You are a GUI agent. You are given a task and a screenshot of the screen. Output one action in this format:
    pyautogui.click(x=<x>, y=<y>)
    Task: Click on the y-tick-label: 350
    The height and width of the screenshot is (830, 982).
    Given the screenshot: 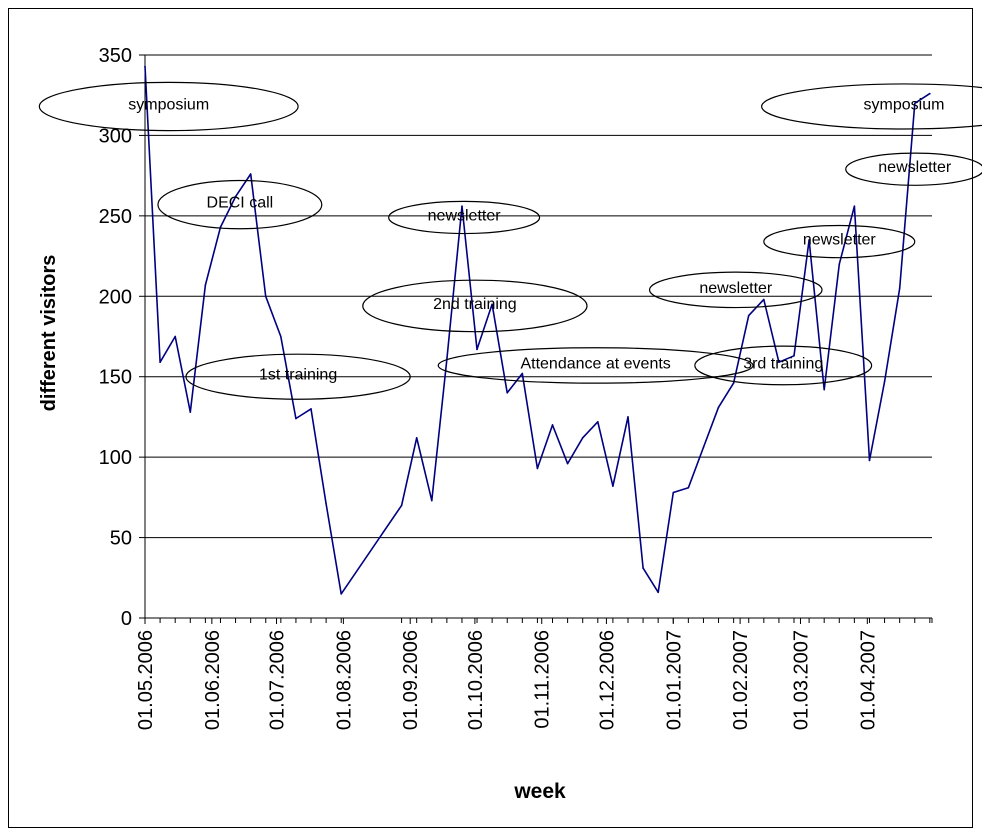 What is the action you would take?
    pyautogui.click(x=115, y=56)
    